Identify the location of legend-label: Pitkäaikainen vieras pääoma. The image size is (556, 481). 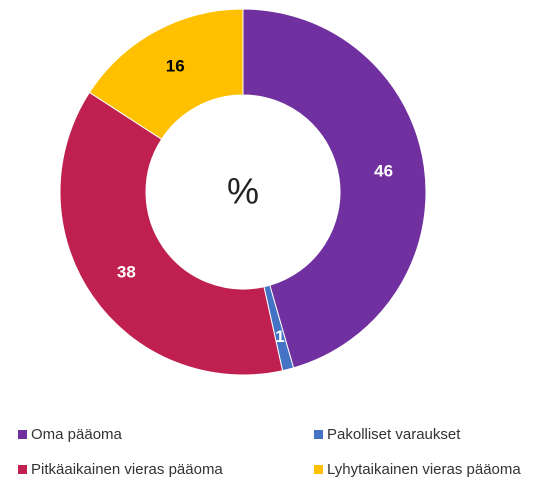
(127, 469).